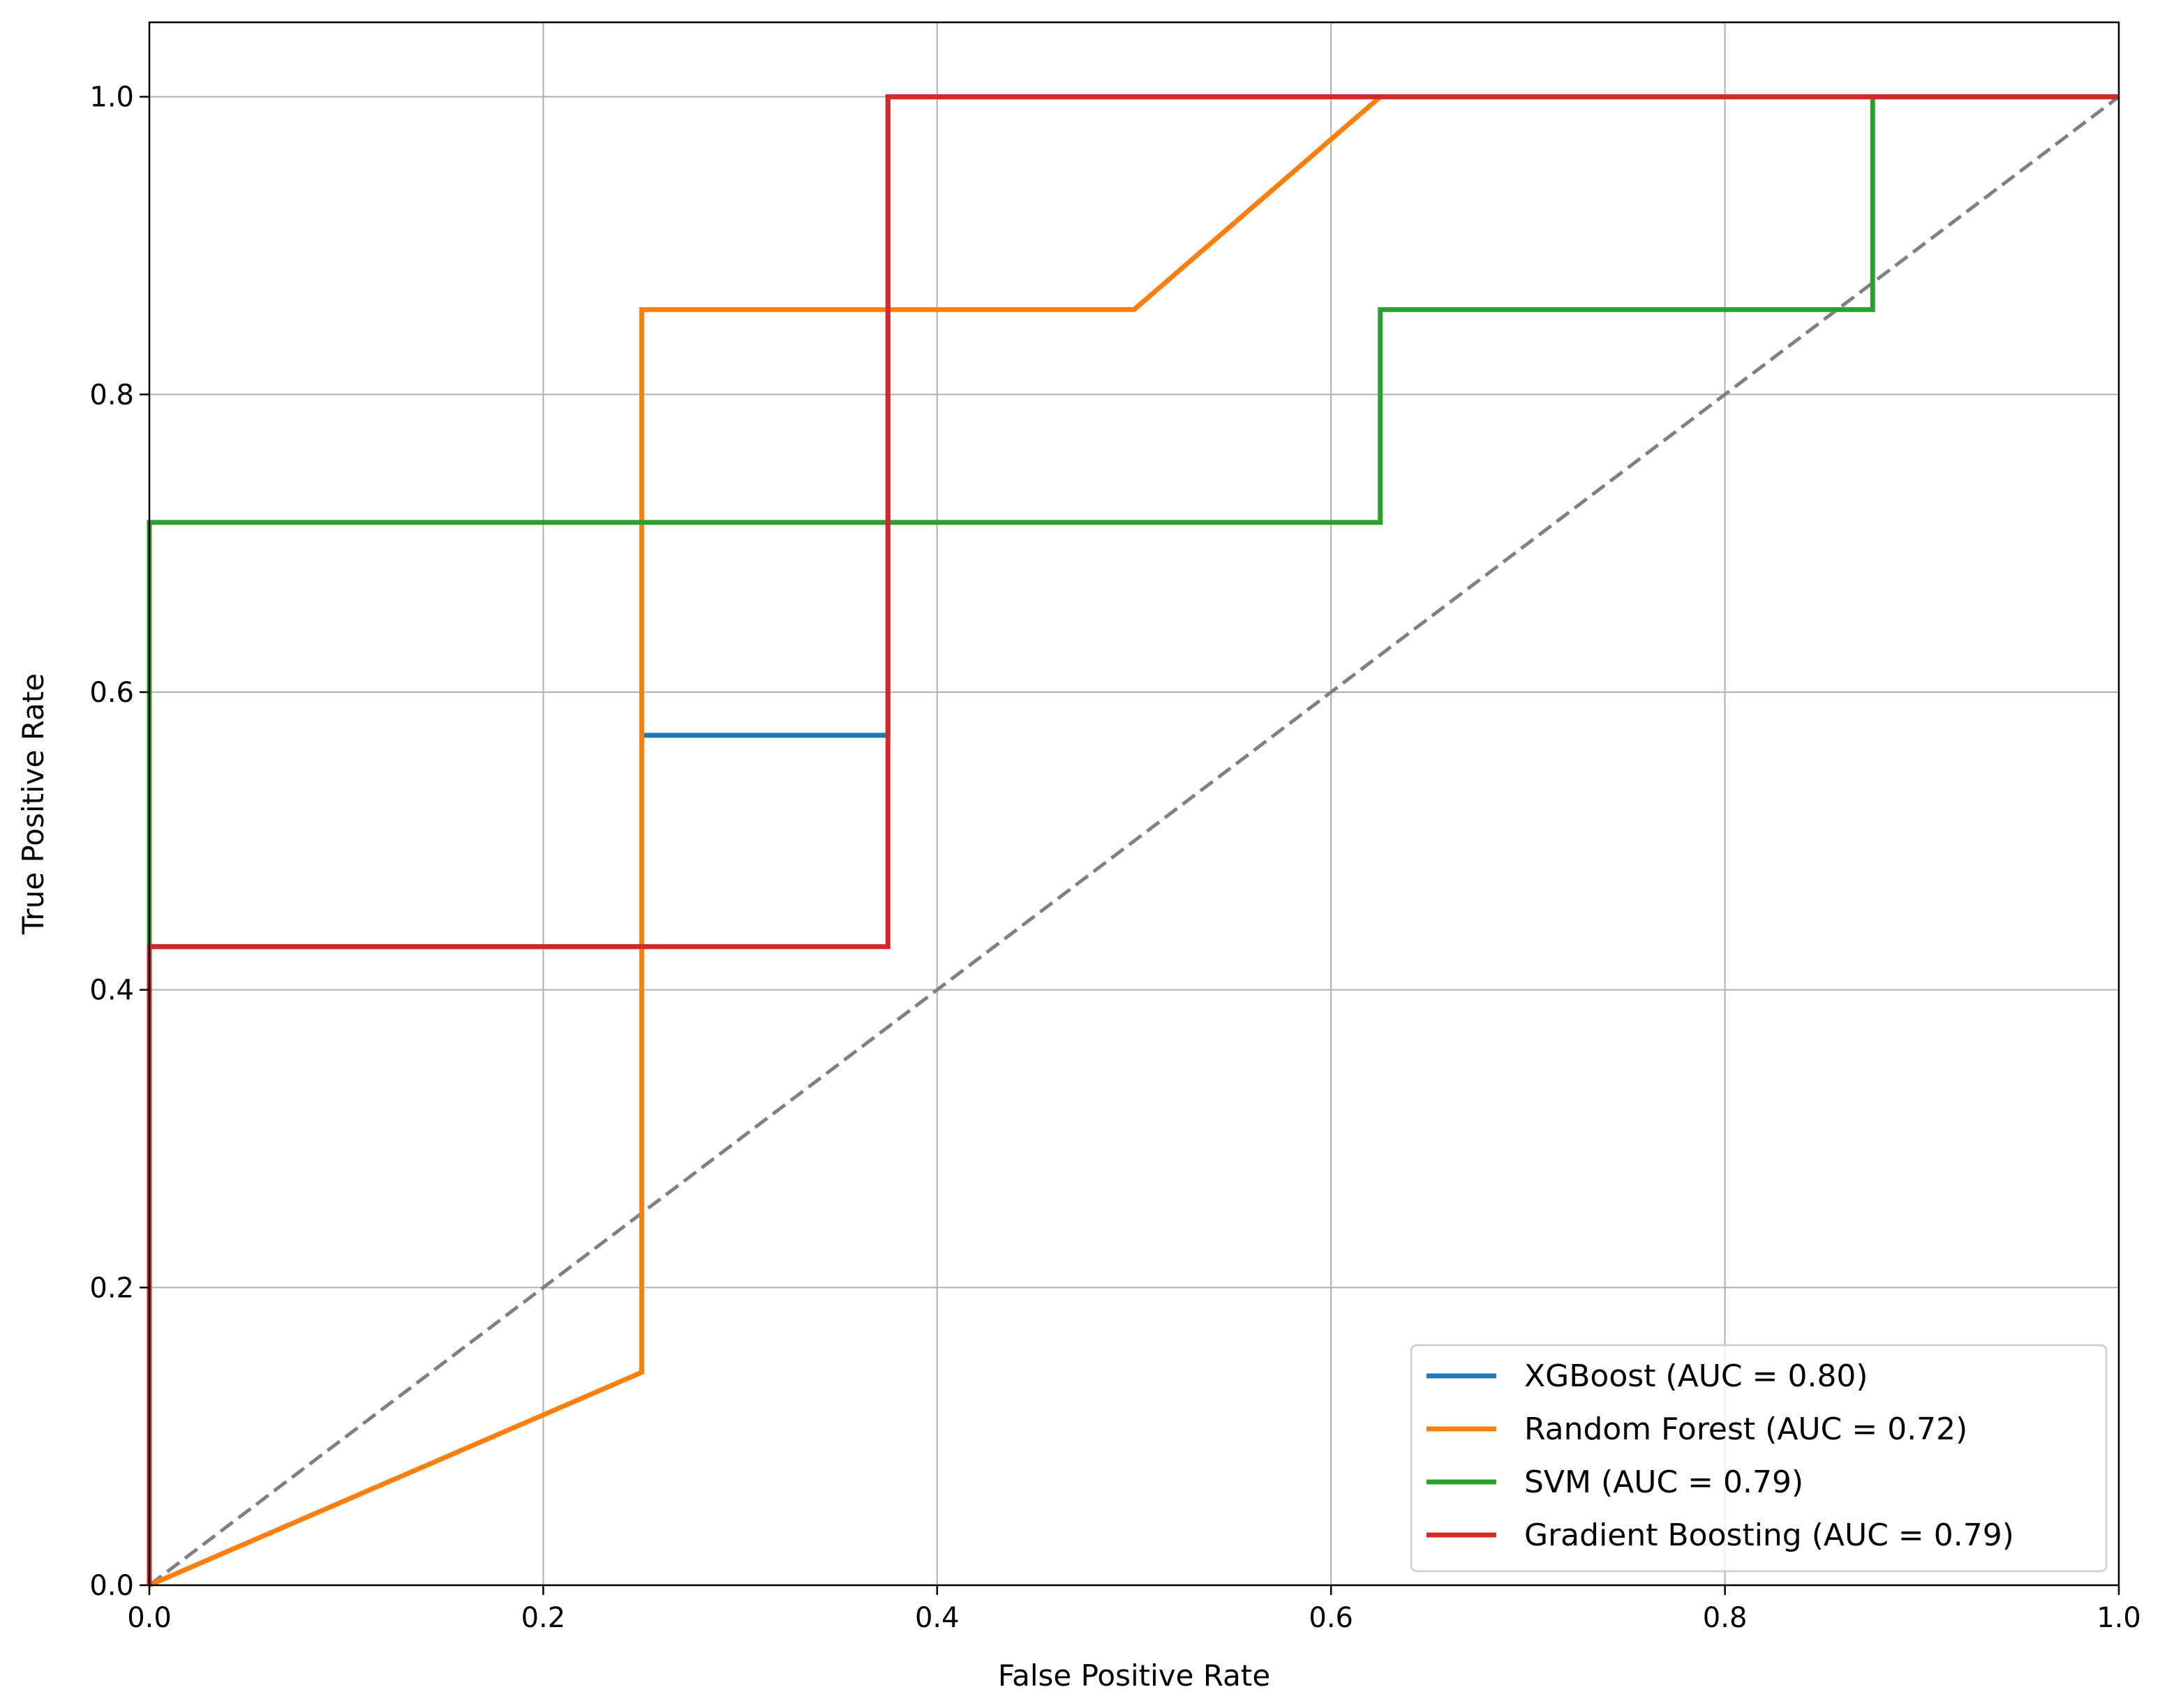 This screenshot has height=1708, width=2160. What do you see at coordinates (543, 1618) in the screenshot?
I see `x-tick-label: 0.2` at bounding box center [543, 1618].